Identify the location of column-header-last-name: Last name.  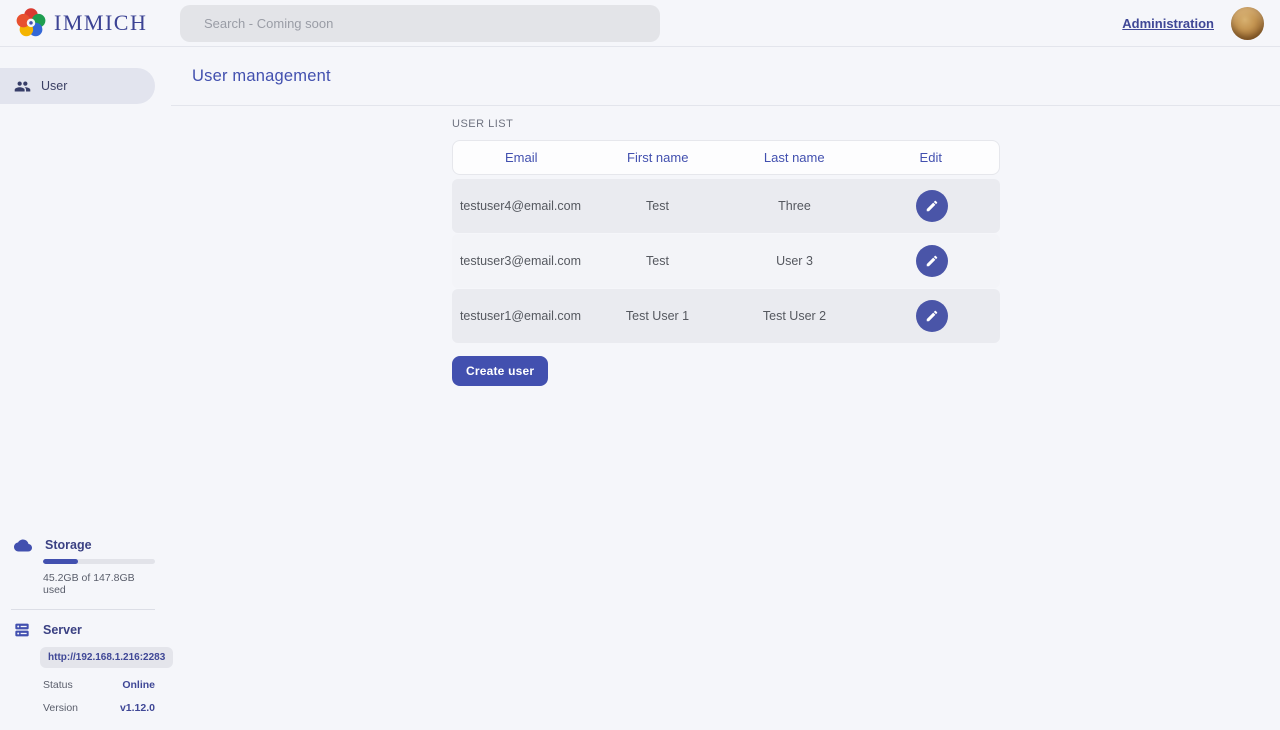
(794, 157).